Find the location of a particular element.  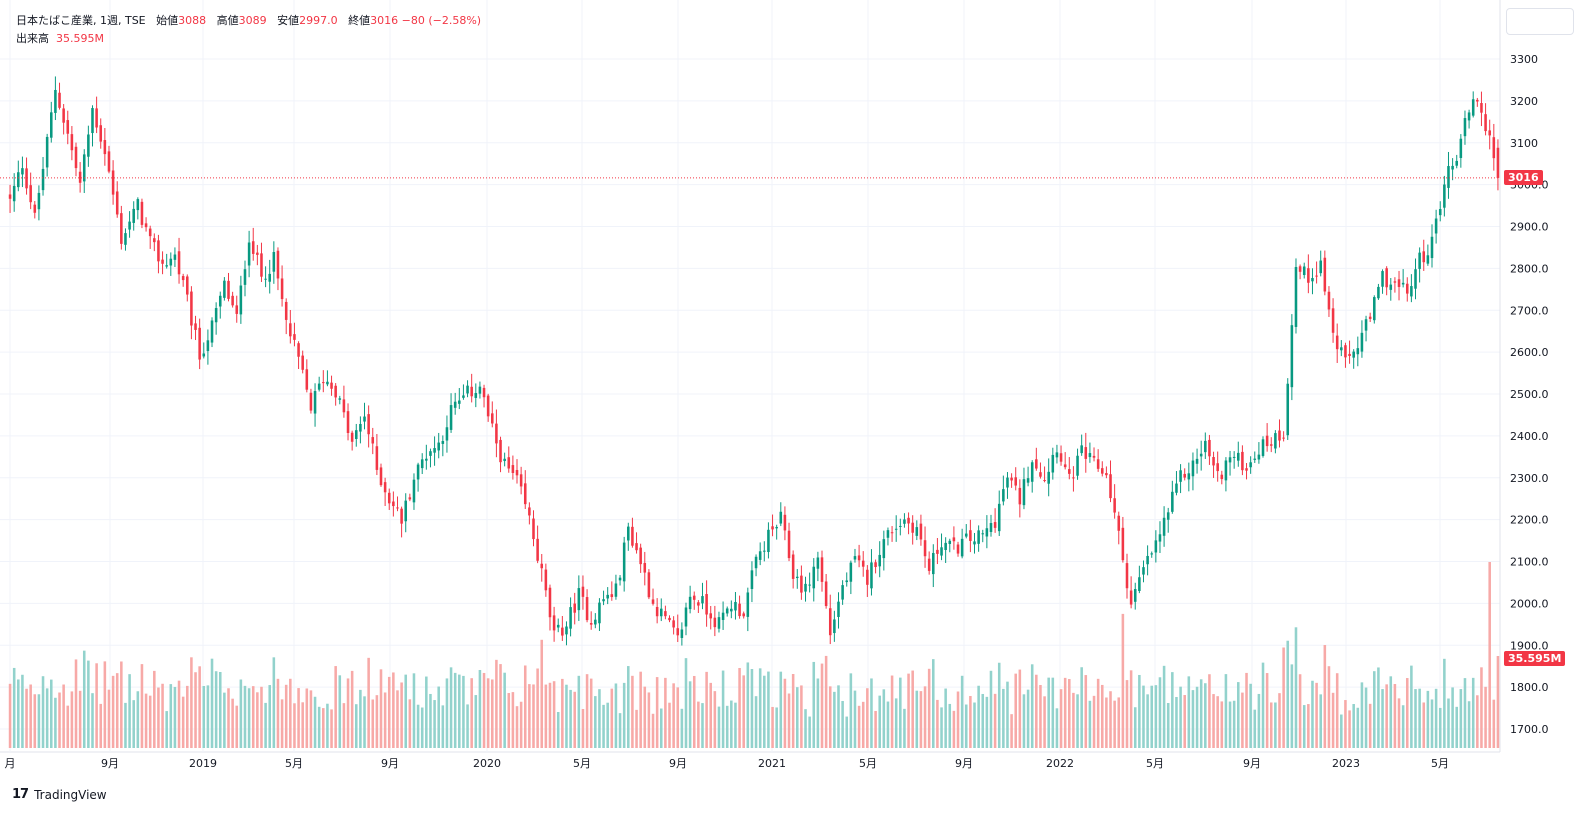

close-value: 3016 is located at coordinates (384, 20).